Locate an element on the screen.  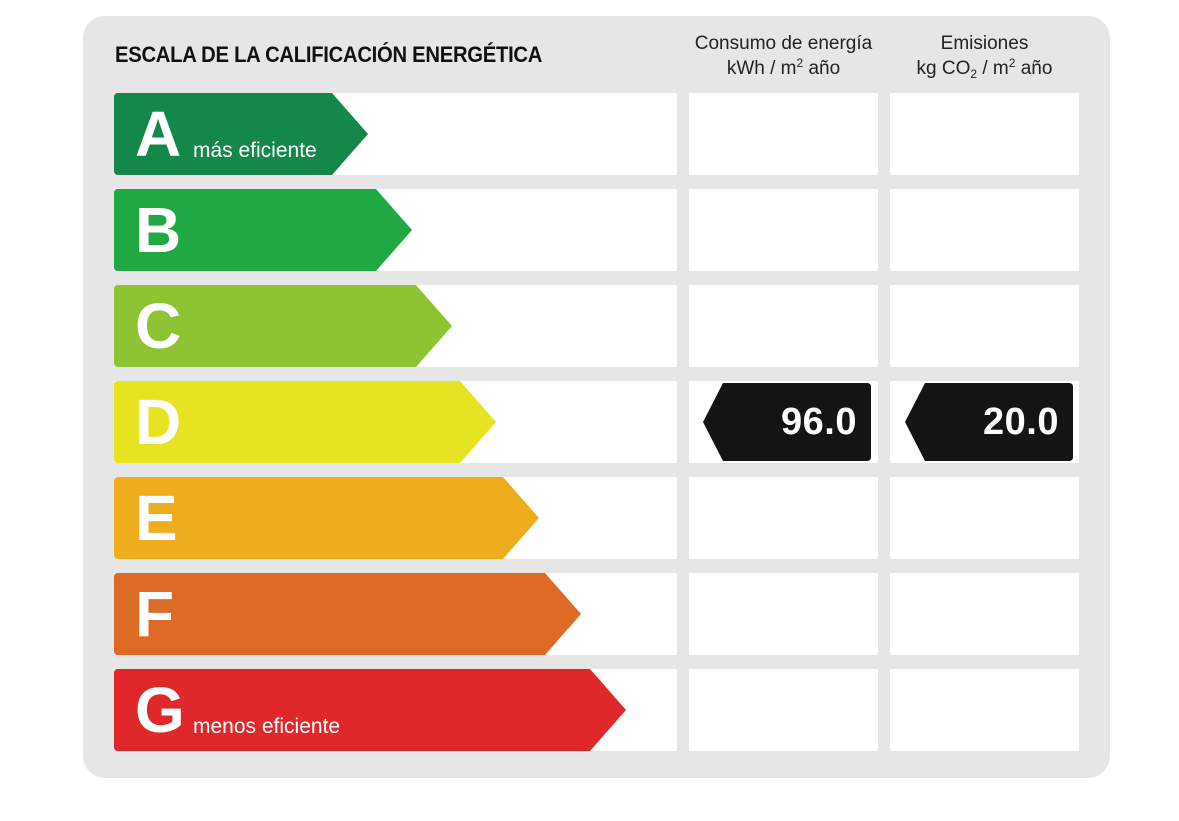
consumo-cell-e is located at coordinates (783, 518).